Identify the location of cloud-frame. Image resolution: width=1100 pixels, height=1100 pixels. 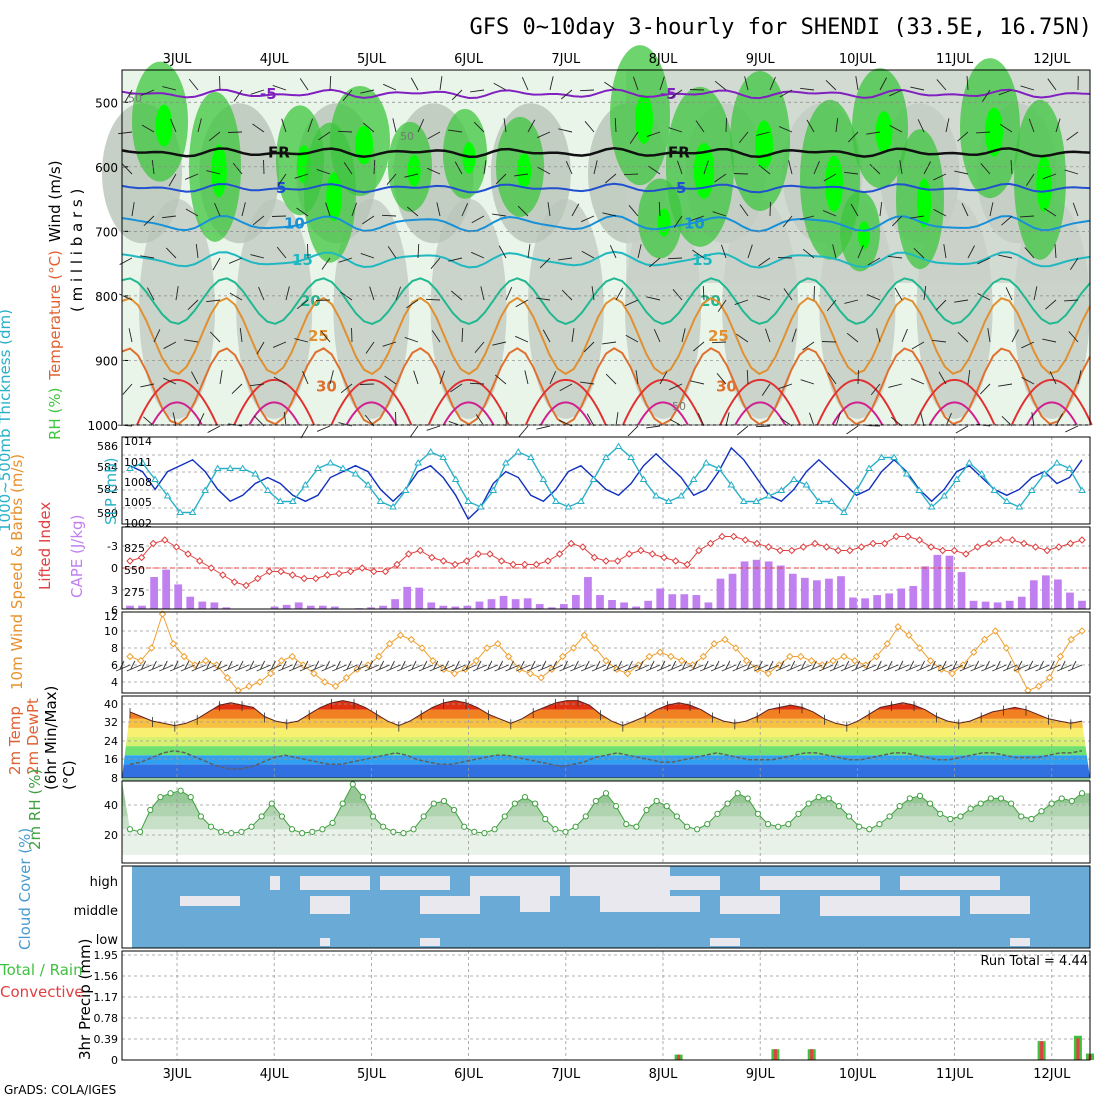
(606, 907).